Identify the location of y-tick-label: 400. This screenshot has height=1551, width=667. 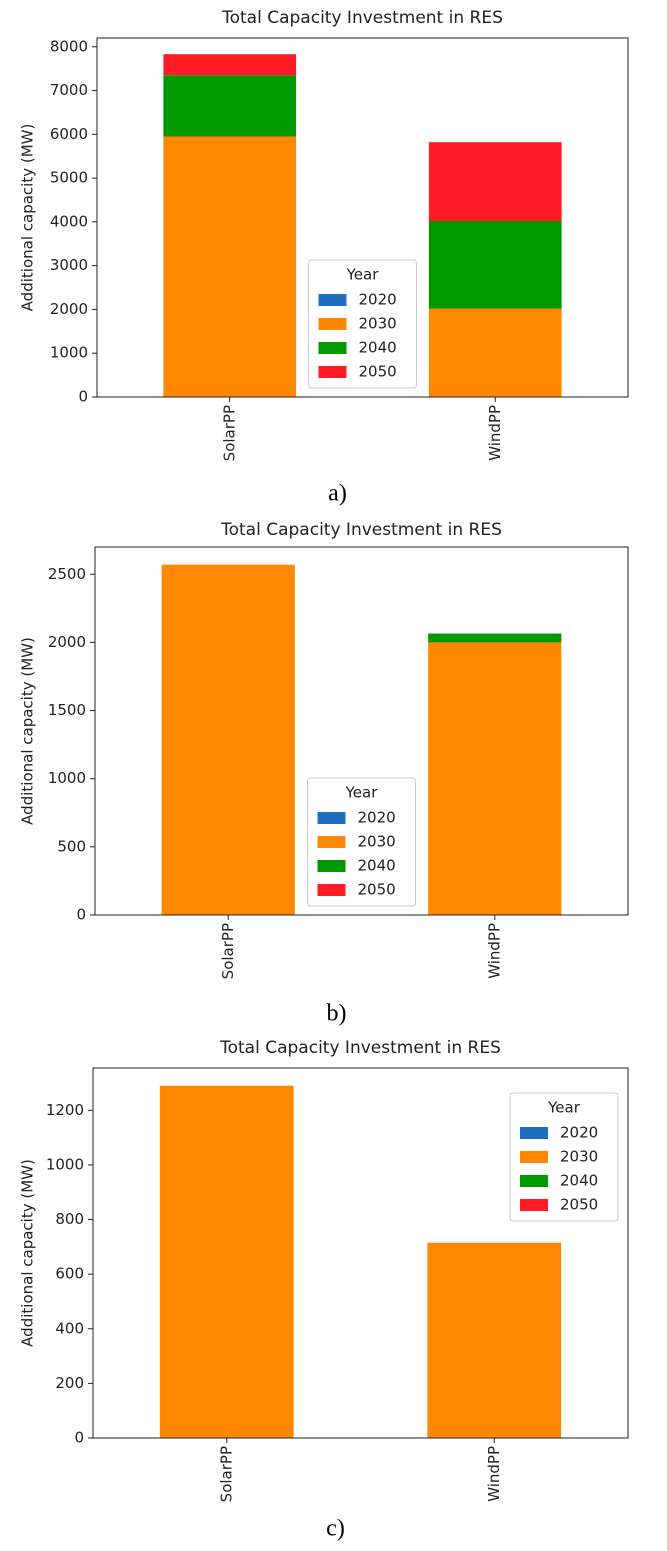
(69, 1328).